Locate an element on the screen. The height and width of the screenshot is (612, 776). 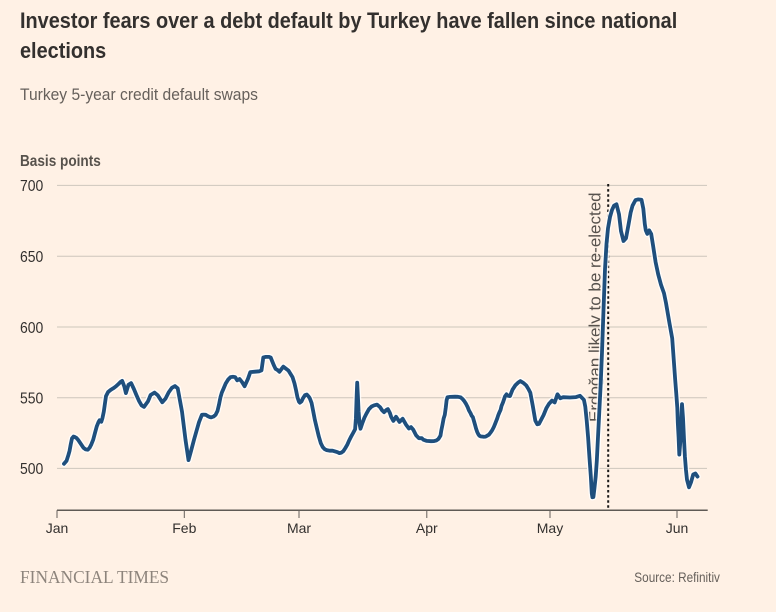
svg-text: Feb is located at coordinates (184, 528).